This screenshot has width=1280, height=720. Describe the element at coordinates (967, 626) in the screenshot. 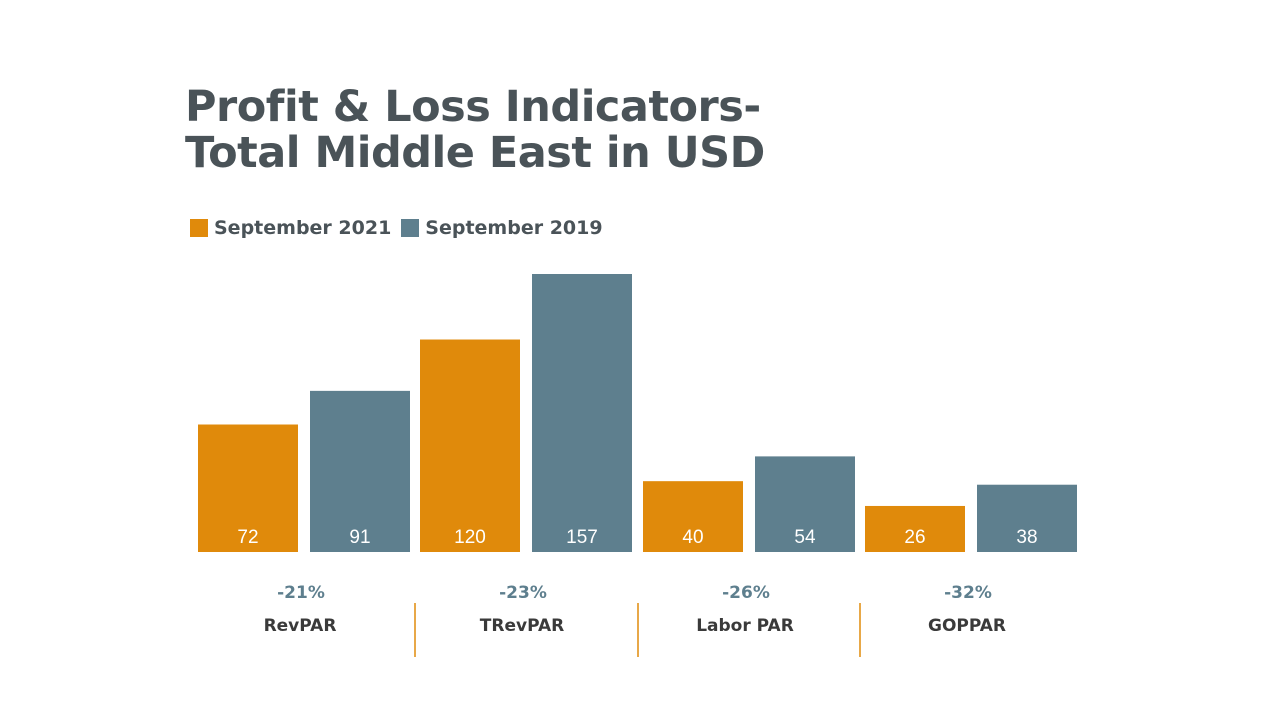

I see `category-label-goppar: GOPPAR` at that location.